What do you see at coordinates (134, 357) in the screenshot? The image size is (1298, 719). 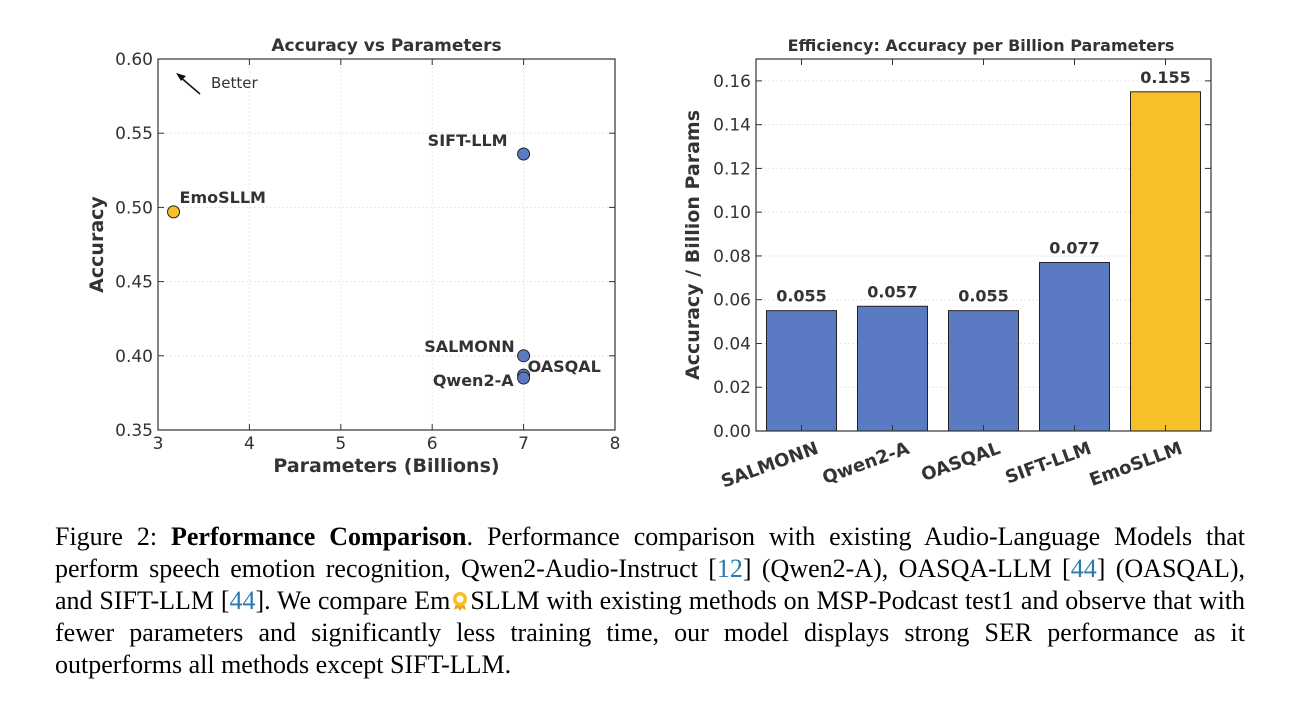 I see `y-tick-label: 0.40` at bounding box center [134, 357].